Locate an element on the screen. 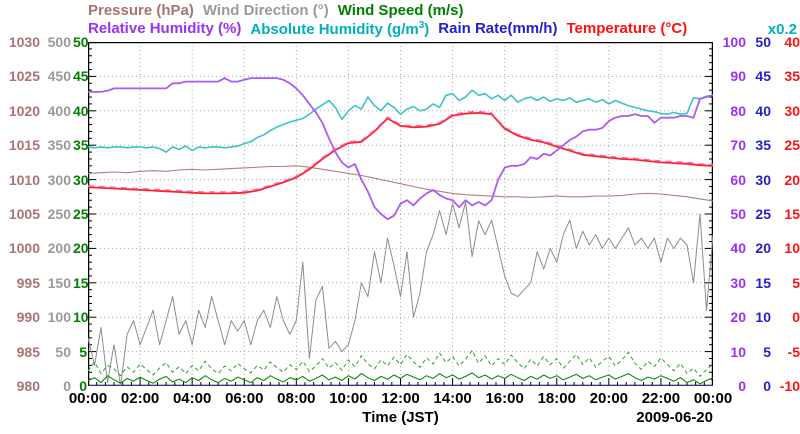  tick-label-temperature-c: 20 is located at coordinates (792, 179).